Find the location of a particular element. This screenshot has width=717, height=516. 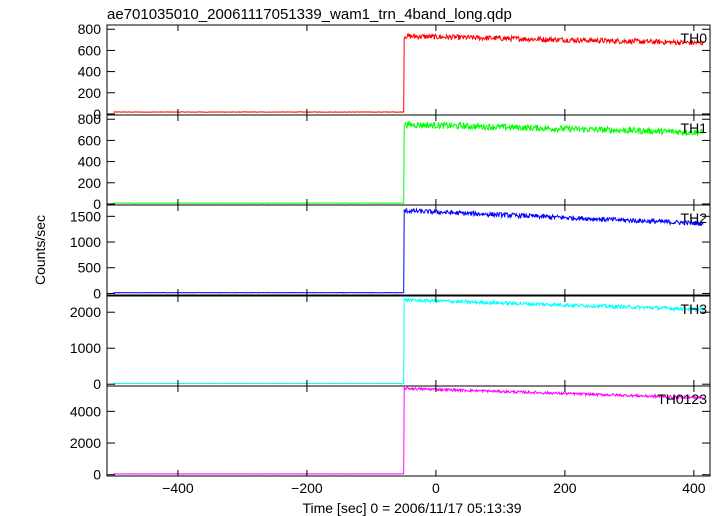

y-tick-label: 4000 is located at coordinates (85, 411).